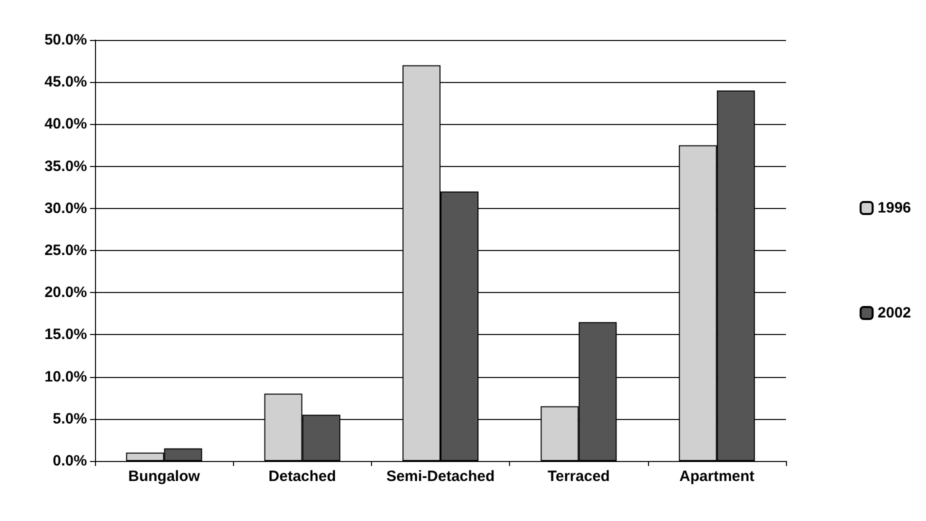 Image resolution: width=926 pixels, height=521 pixels. Describe the element at coordinates (65, 208) in the screenshot. I see `y-tick-label: 30.0%` at that location.